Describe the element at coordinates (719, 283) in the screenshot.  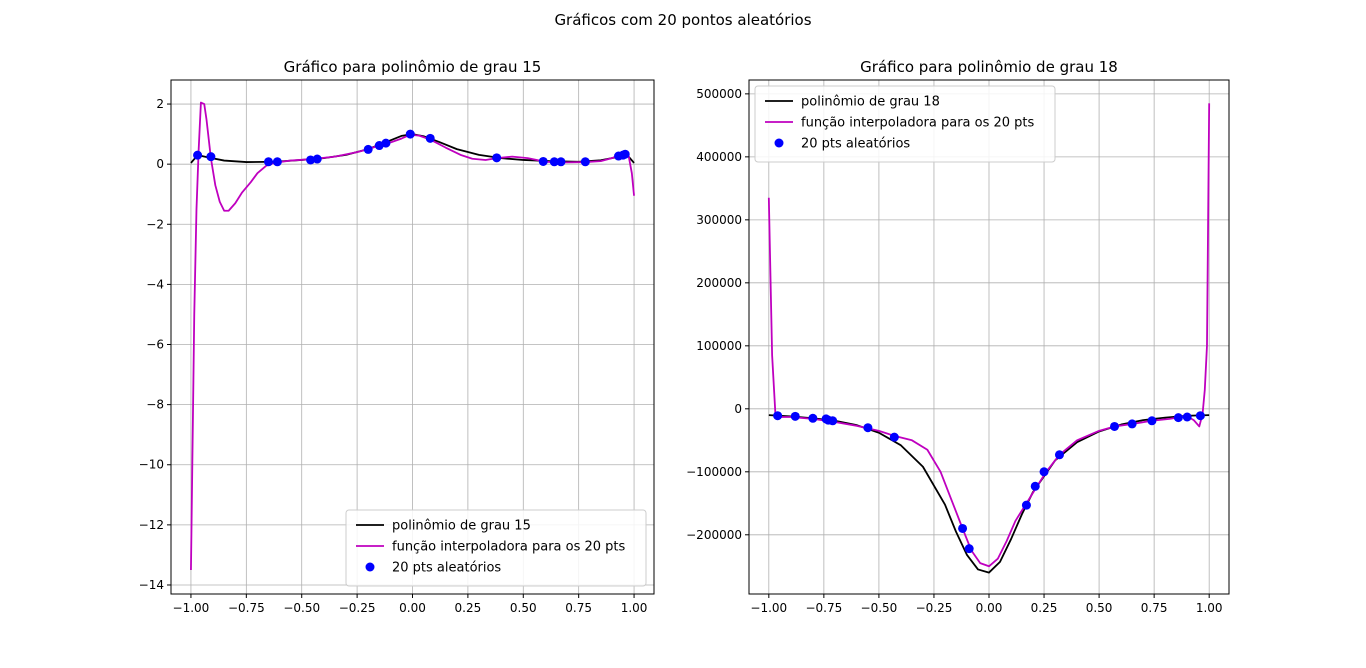
I see `y-tick-label: 200000` at that location.